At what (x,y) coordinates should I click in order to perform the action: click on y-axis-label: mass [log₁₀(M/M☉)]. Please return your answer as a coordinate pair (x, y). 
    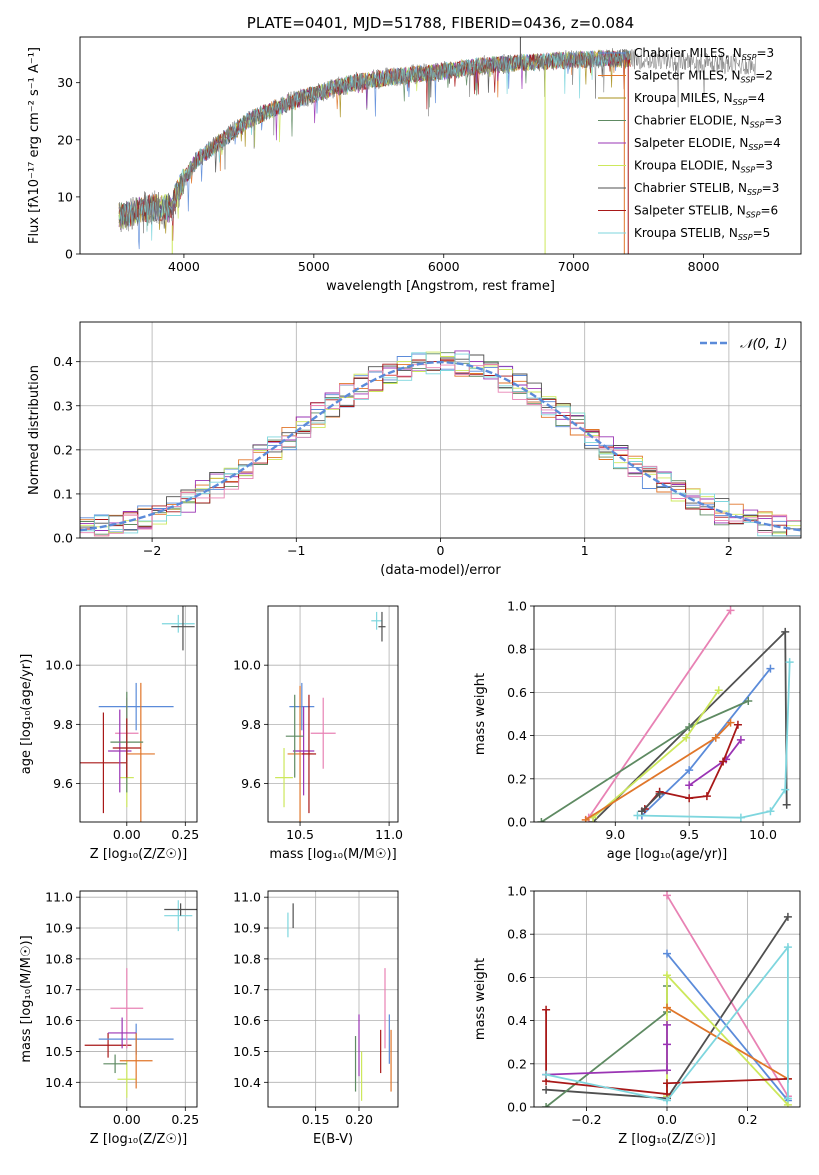
    Looking at the image, I should click on (26, 998).